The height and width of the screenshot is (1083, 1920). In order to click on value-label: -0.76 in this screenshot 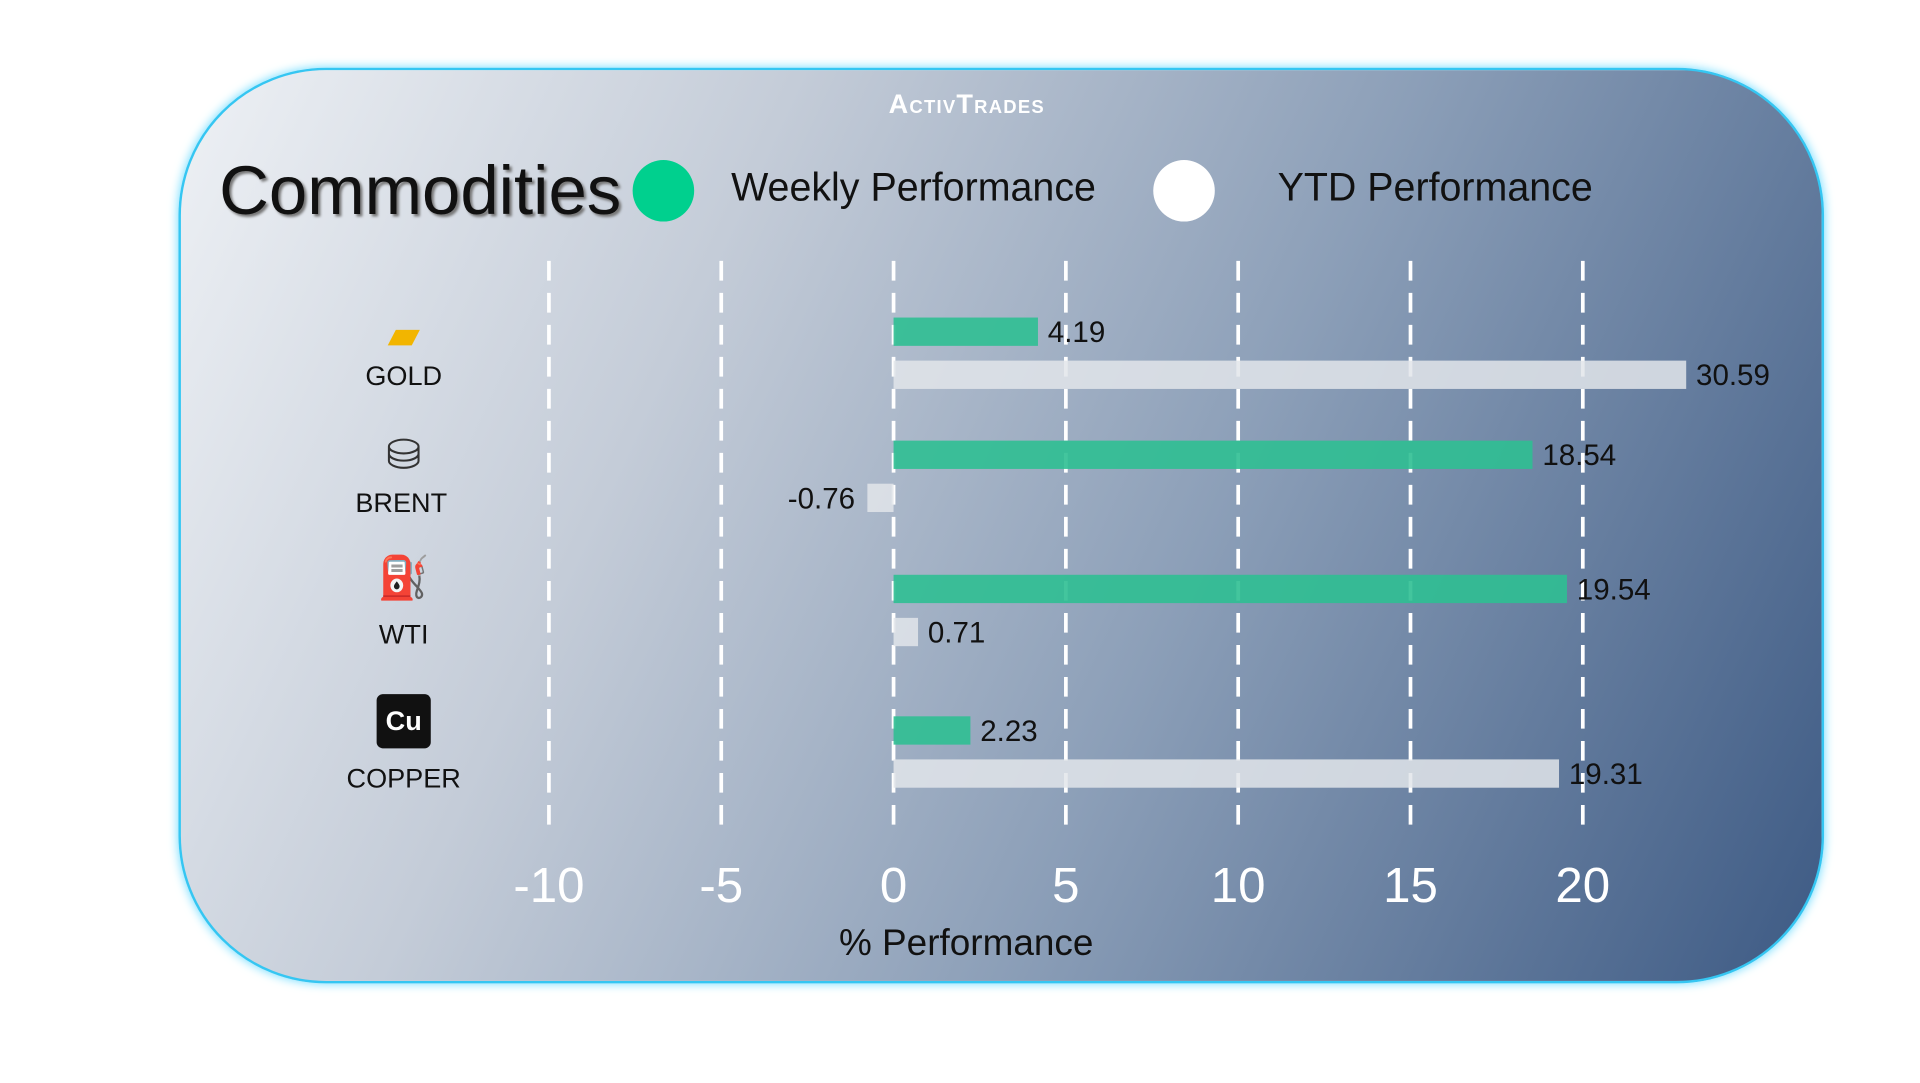, I will do `click(821, 498)`.